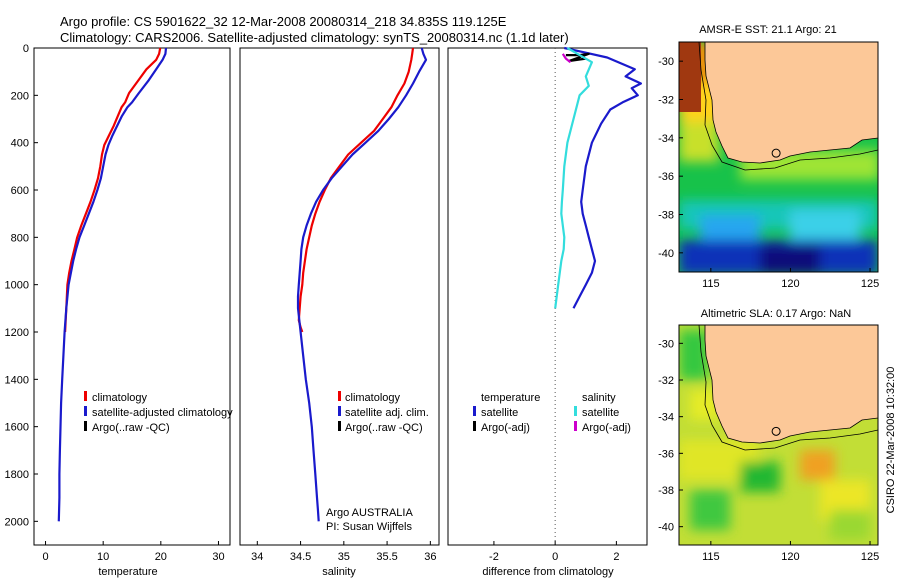 The height and width of the screenshot is (580, 900). Describe the element at coordinates (112, 284) in the screenshot. I see `temperature-series` at that location.